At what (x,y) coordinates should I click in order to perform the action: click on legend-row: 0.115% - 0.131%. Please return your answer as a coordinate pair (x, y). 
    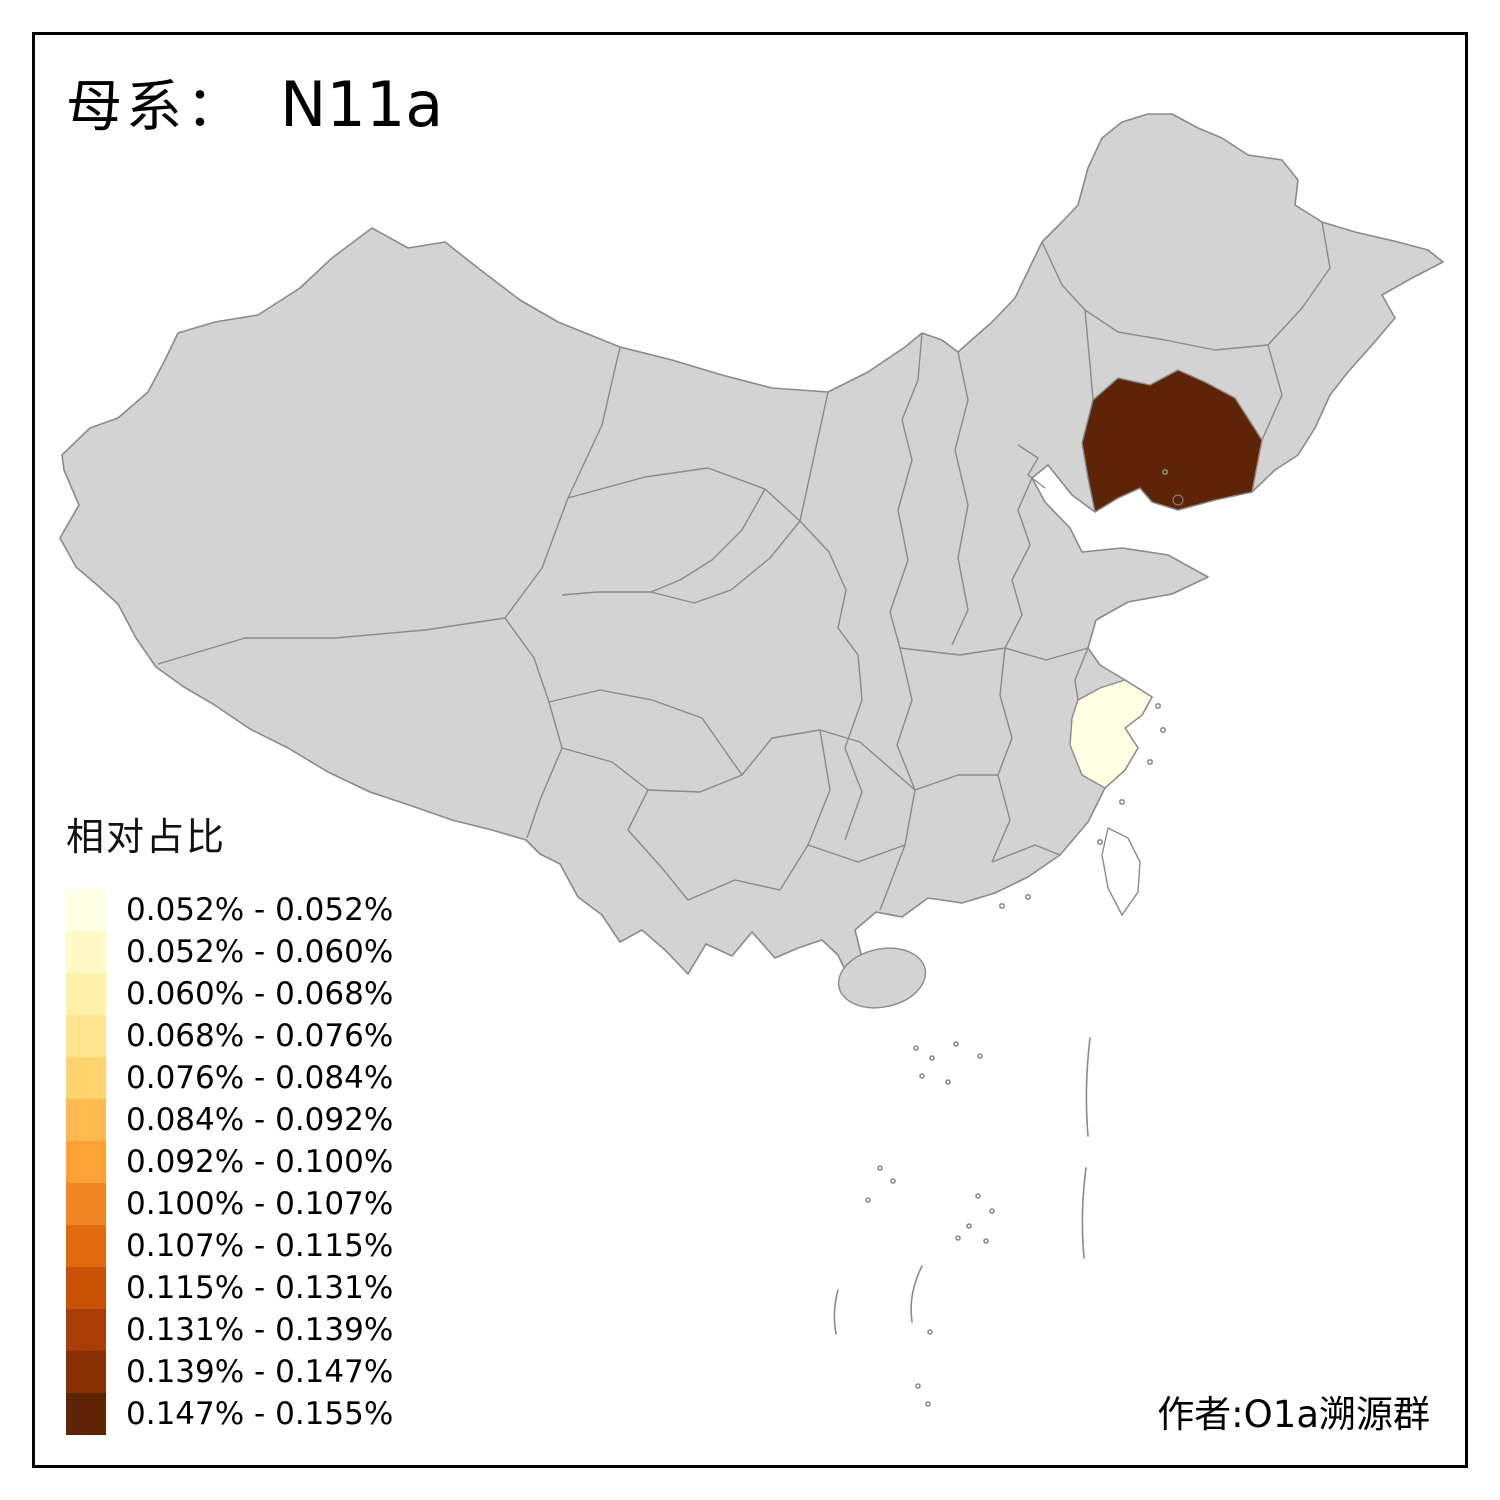
    Looking at the image, I should click on (229, 1288).